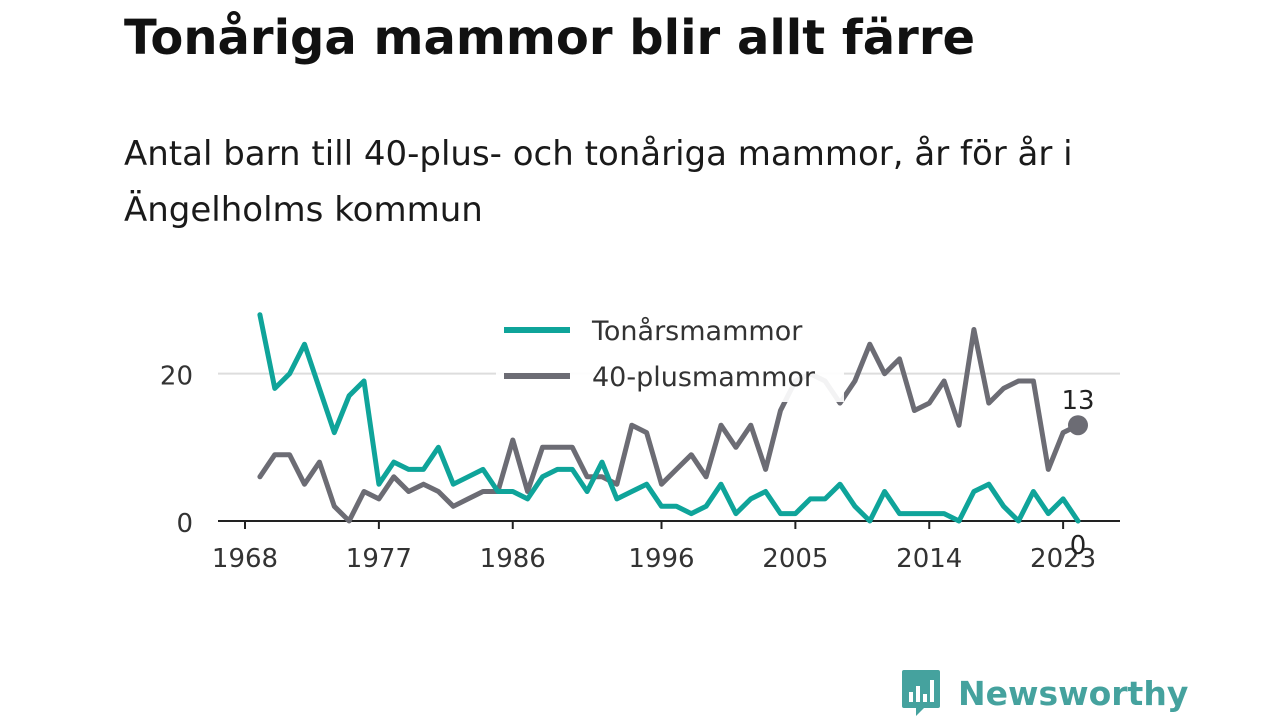 The height and width of the screenshot is (720, 1280). I want to click on page-title: Tonåriga mammor blir allt färre, so click(550, 38).